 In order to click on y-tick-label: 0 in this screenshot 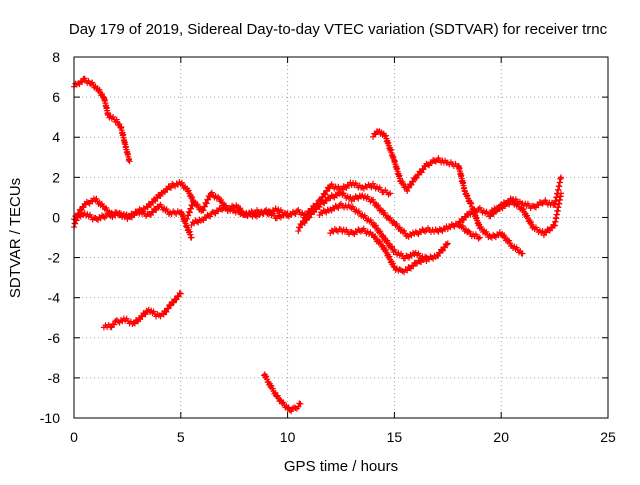, I will do `click(56, 217)`.